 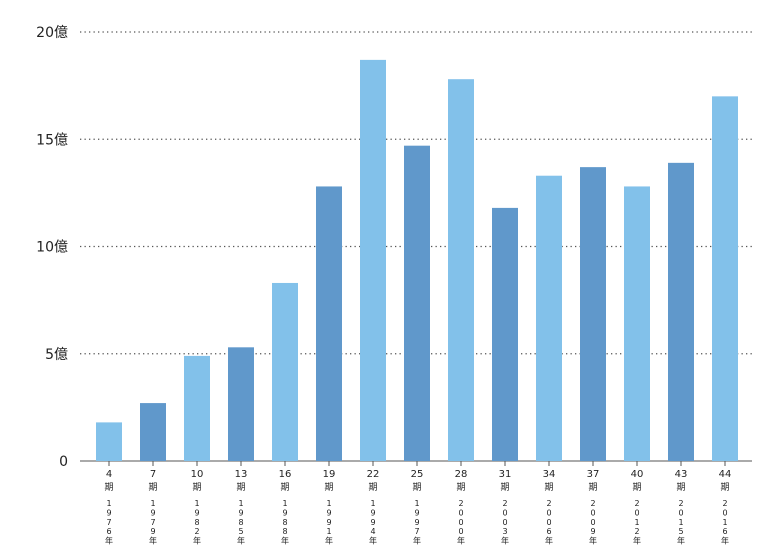 What do you see at coordinates (153, 474) in the screenshot?
I see `x-period-label: 7` at bounding box center [153, 474].